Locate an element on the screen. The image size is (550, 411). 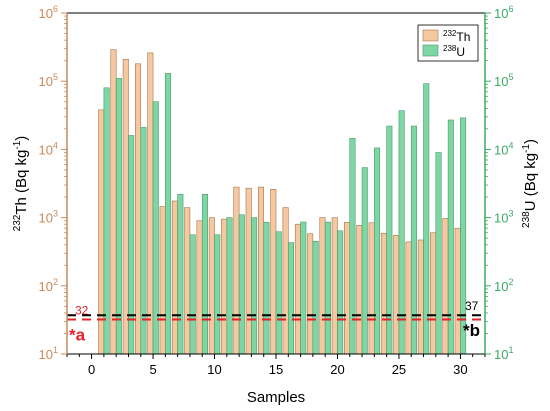
y-axis-title-right: 238U (Bq kg-1) is located at coordinates (530, 183).